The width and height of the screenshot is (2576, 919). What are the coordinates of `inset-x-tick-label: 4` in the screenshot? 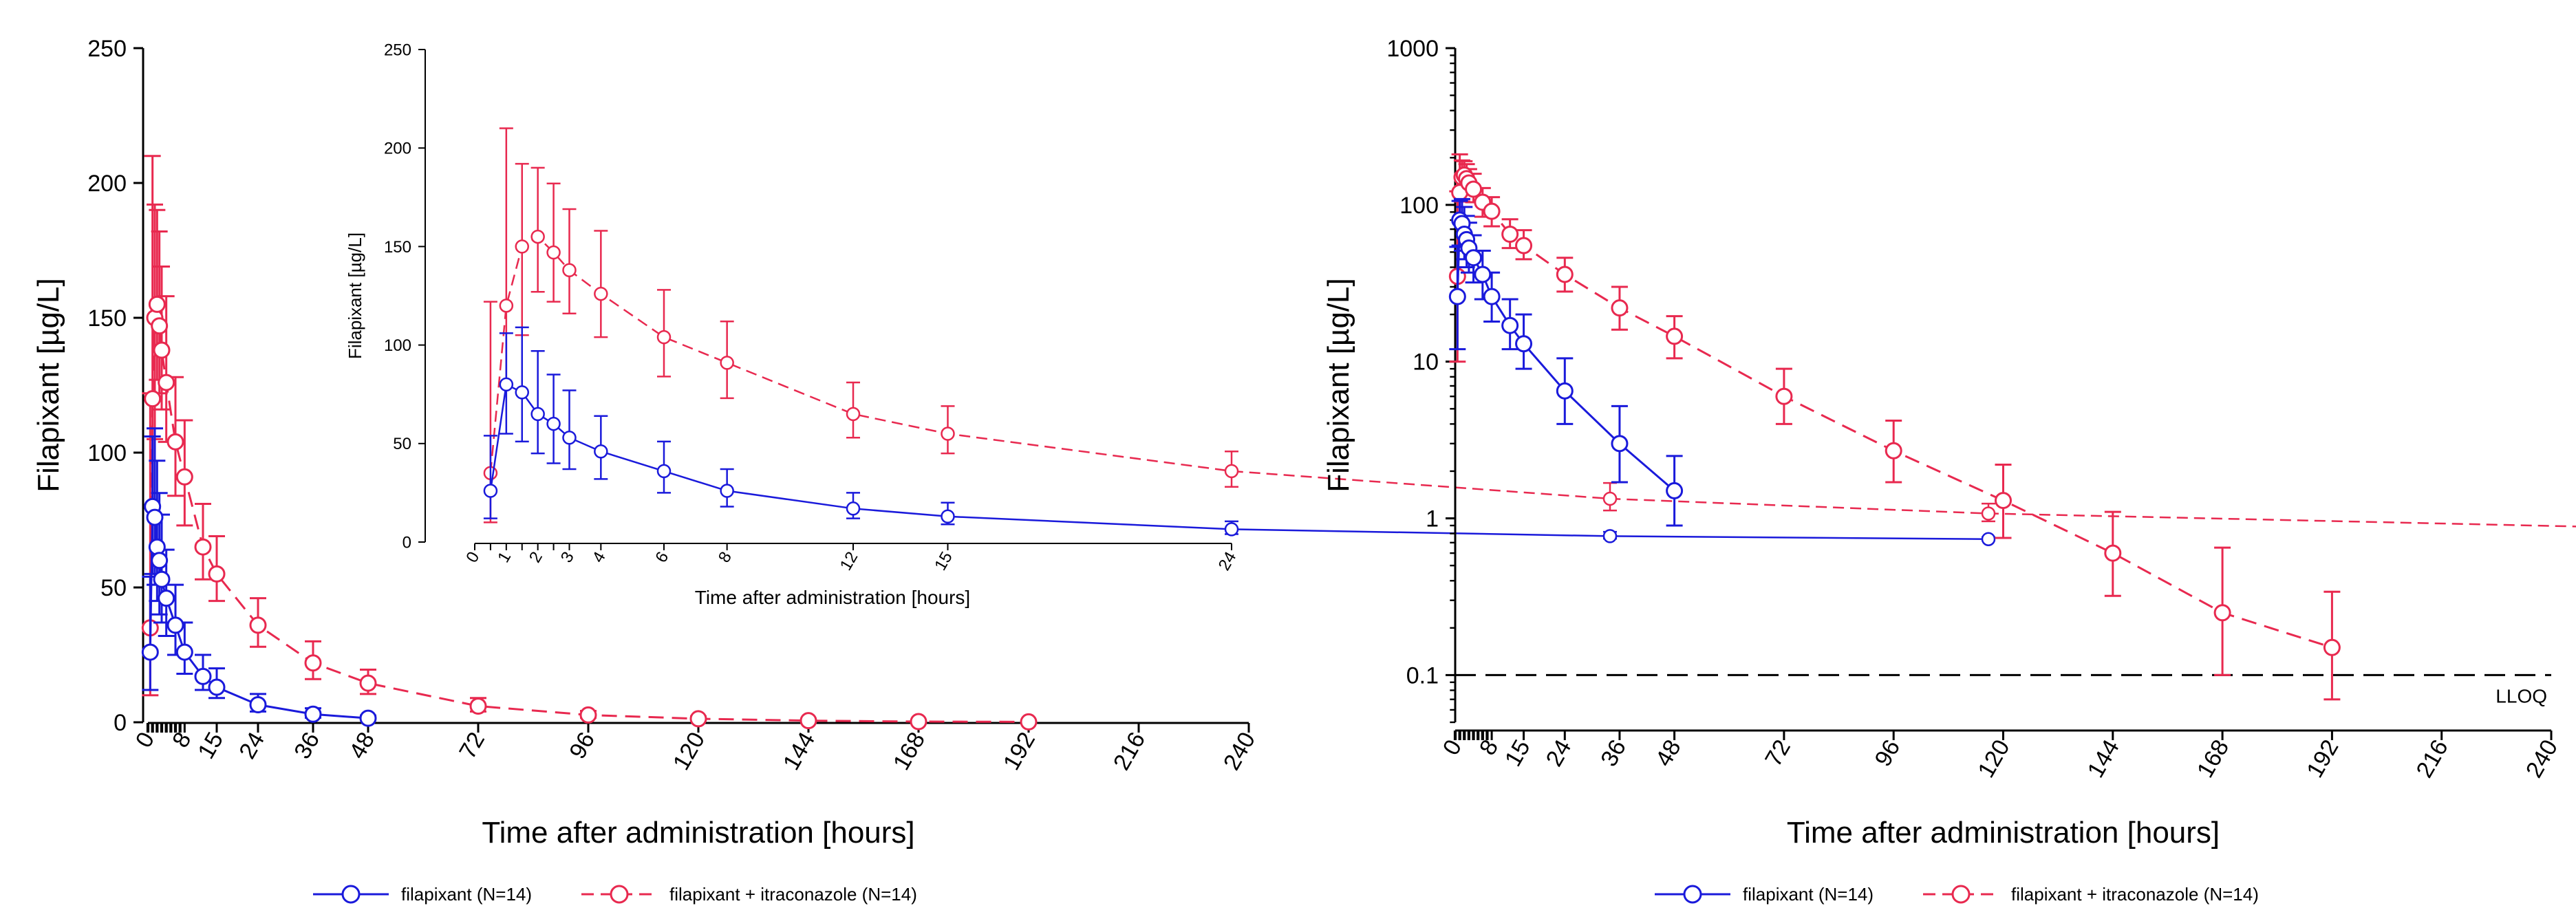 It's located at (599, 557).